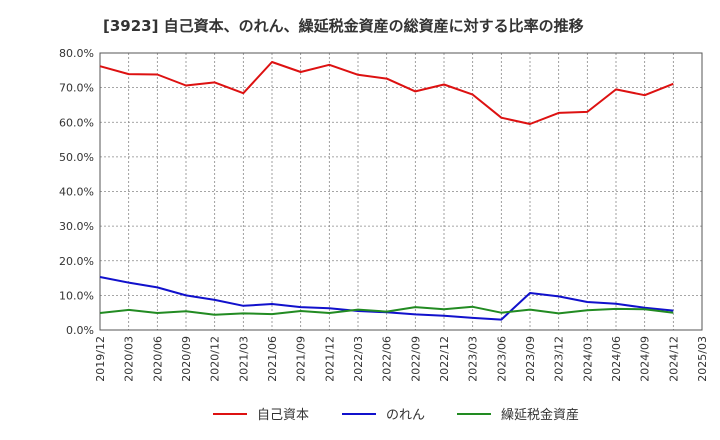  Describe the element at coordinates (301, 359) in the screenshot. I see `x-tick-label: 2021/09` at that location.